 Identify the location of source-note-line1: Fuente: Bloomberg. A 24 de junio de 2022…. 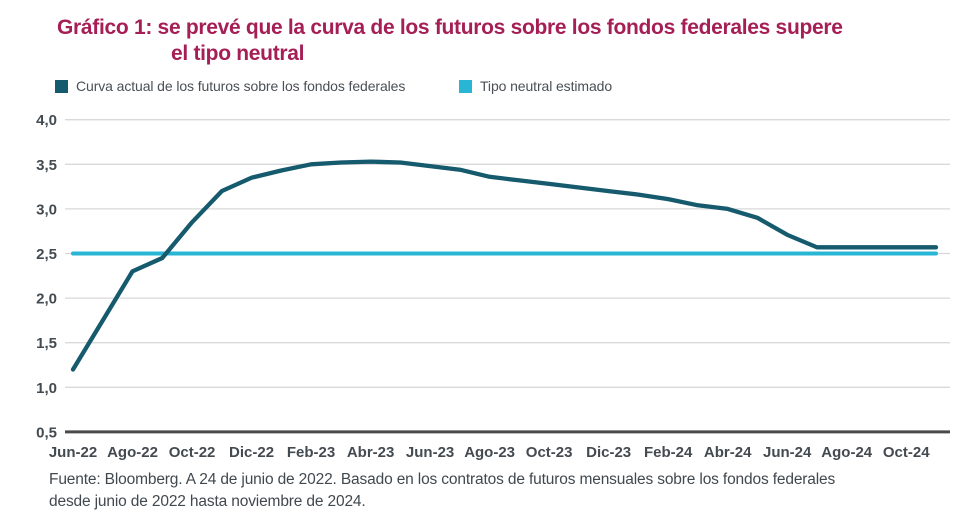
(442, 479).